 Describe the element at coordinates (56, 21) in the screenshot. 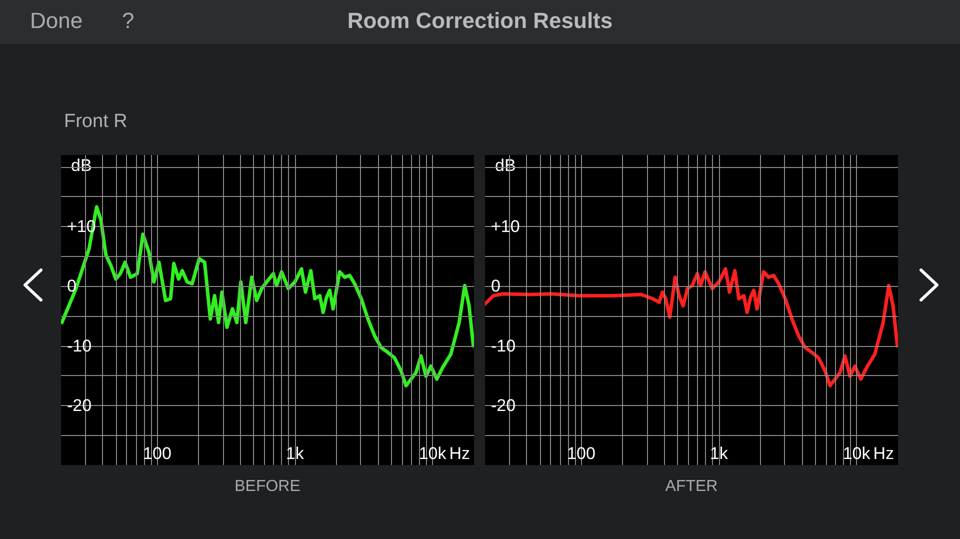

I see `text: Done` at that location.